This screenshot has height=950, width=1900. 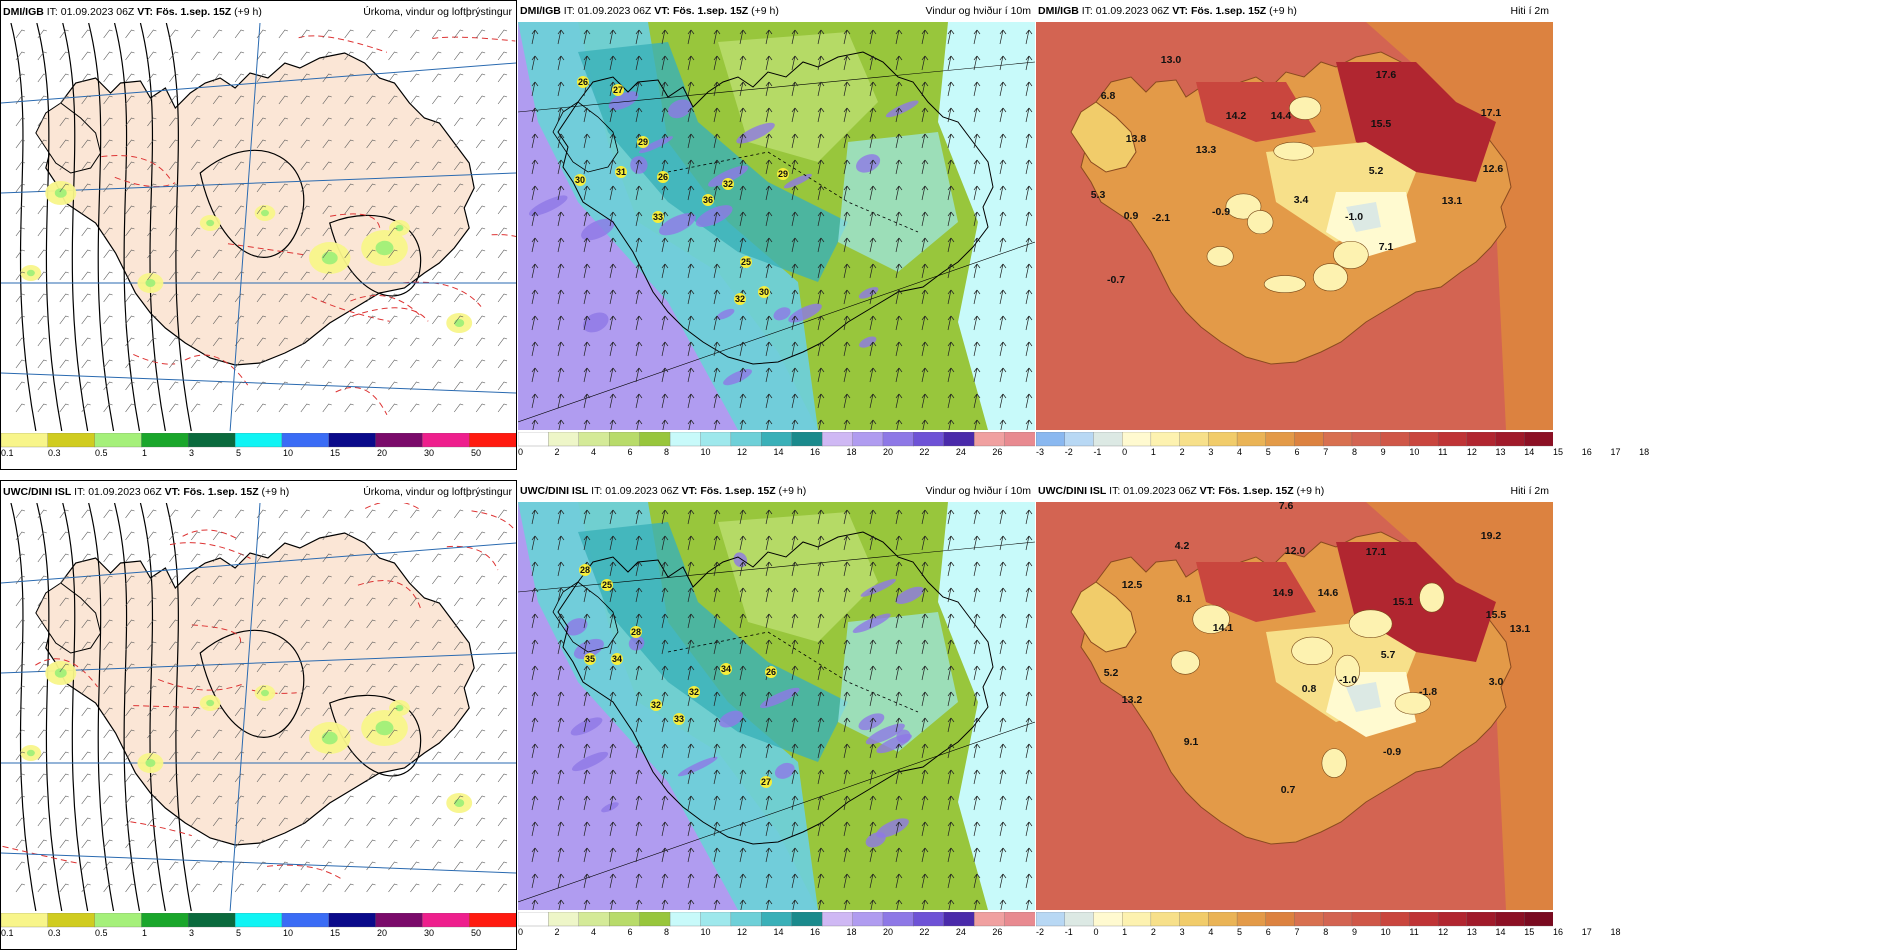 What do you see at coordinates (37, 492) in the screenshot?
I see `model-name: UWC/DINI ISL` at bounding box center [37, 492].